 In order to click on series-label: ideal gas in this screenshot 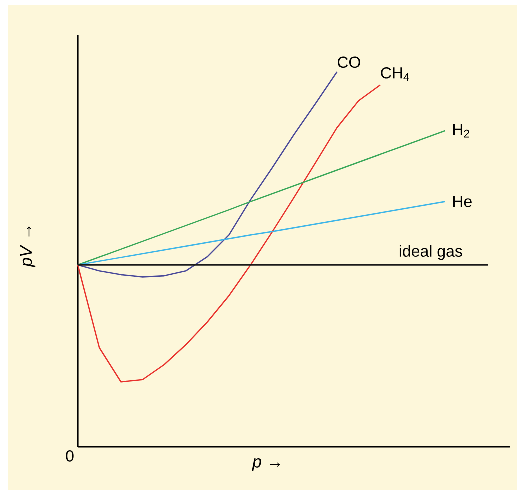, I will do `click(431, 252)`.